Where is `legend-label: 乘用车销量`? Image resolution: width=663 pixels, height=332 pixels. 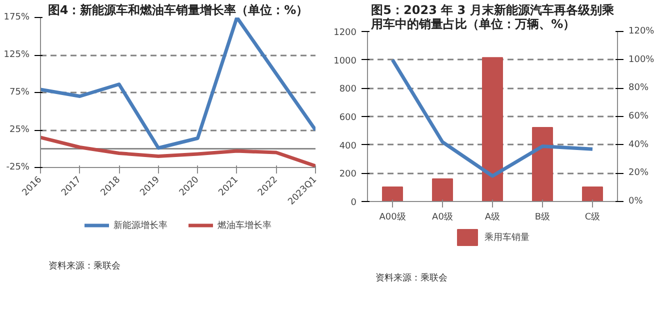 legend-label: 乘用车销量 is located at coordinates (507, 238).